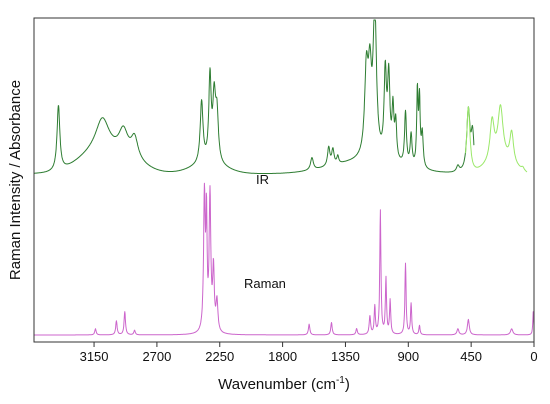 The image size is (550, 404). Describe the element at coordinates (408, 356) in the screenshot. I see `x-tick-label-5: 900` at that location.